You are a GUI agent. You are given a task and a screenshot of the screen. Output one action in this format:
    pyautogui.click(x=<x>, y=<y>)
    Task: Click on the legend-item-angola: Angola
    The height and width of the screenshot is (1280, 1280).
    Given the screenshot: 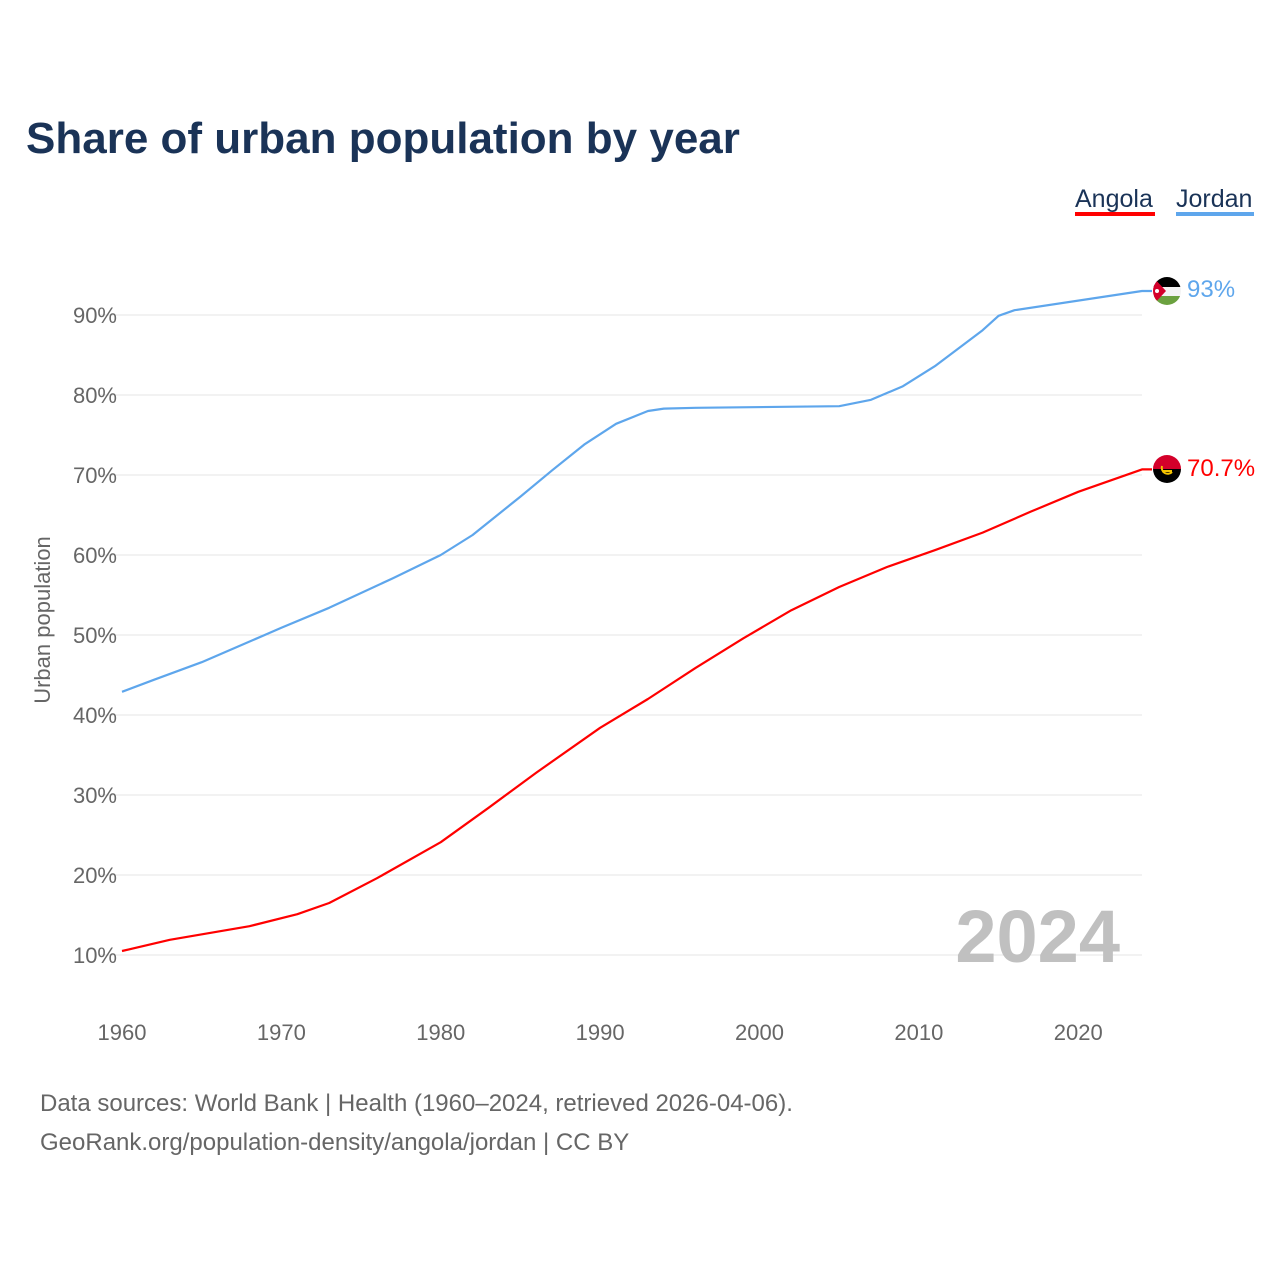 What is the action you would take?
    pyautogui.click(x=1115, y=200)
    